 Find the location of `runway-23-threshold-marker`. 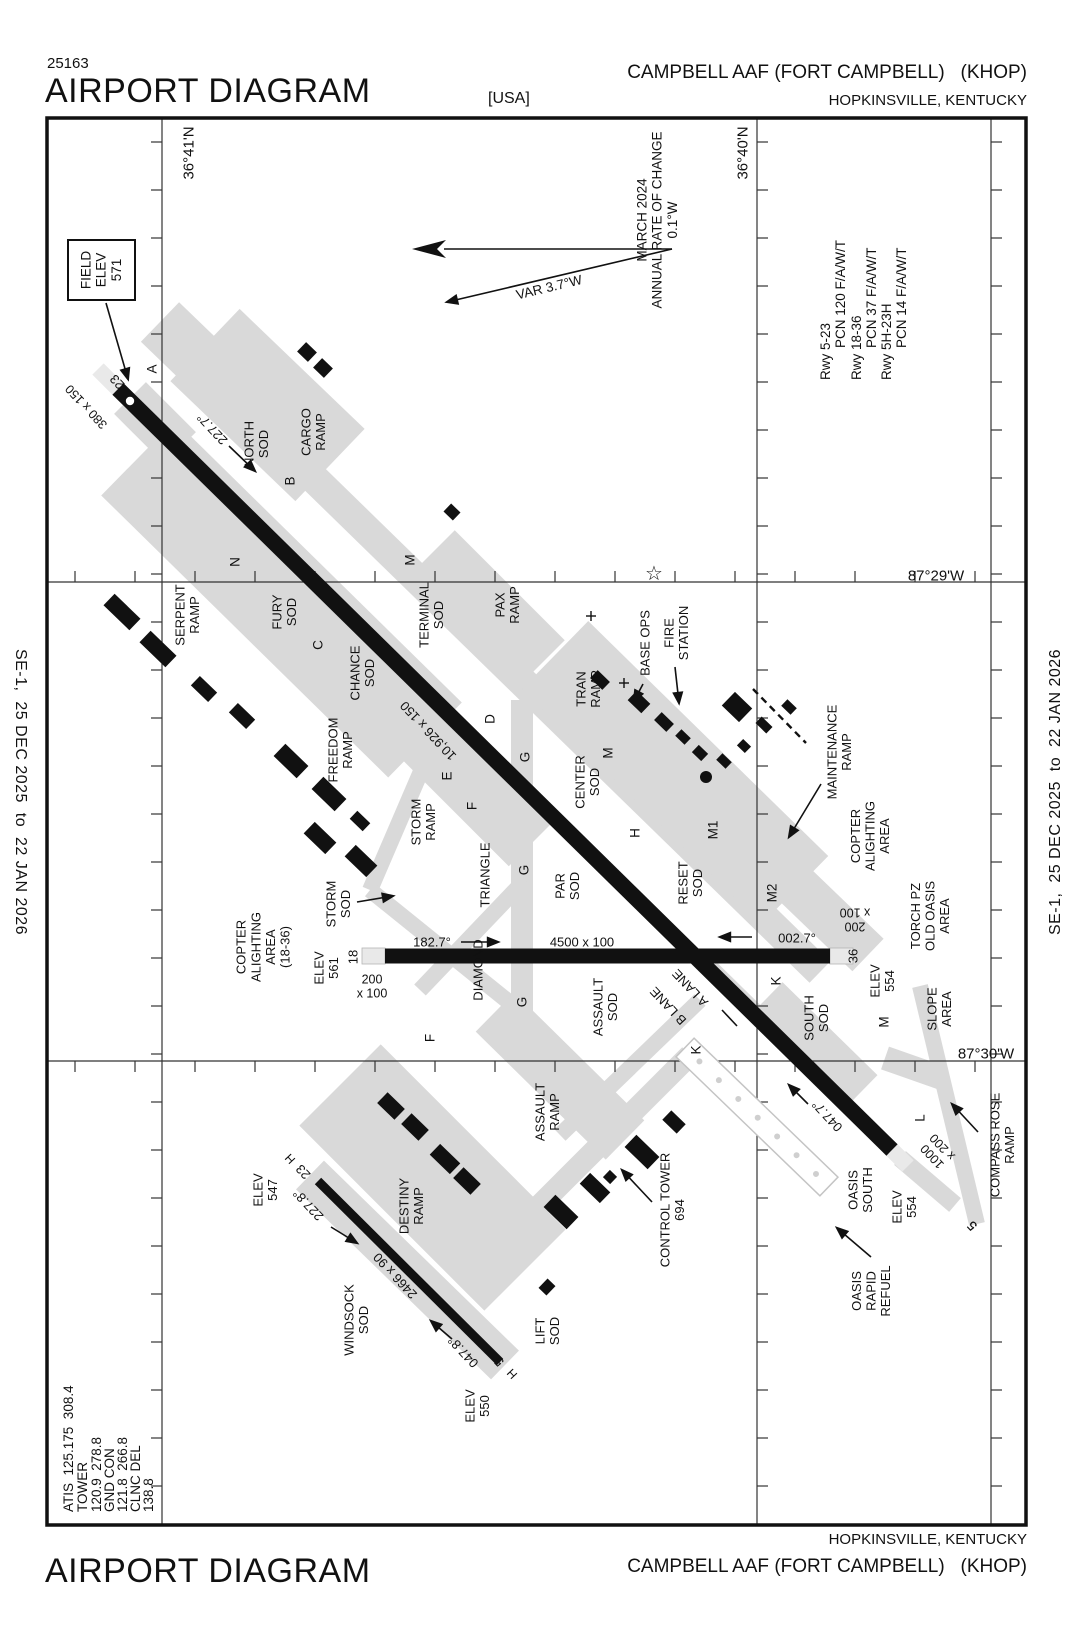

runway-23-threshold-marker is located at coordinates (130, 401).